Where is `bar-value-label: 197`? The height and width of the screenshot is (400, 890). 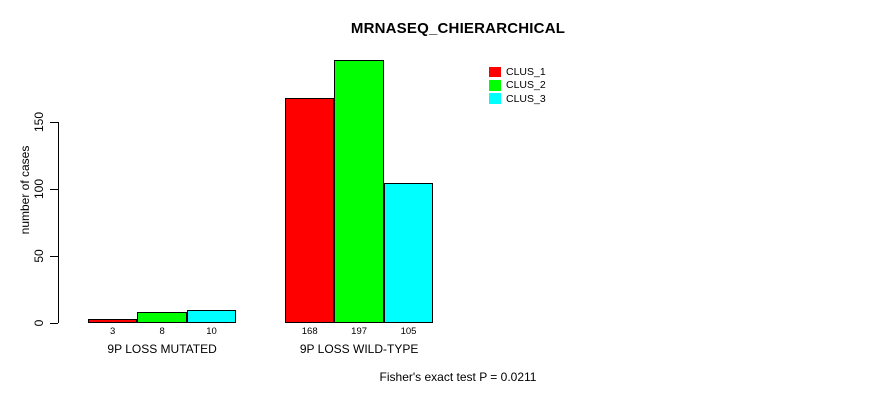
bar-value-label: 197 is located at coordinates (359, 331).